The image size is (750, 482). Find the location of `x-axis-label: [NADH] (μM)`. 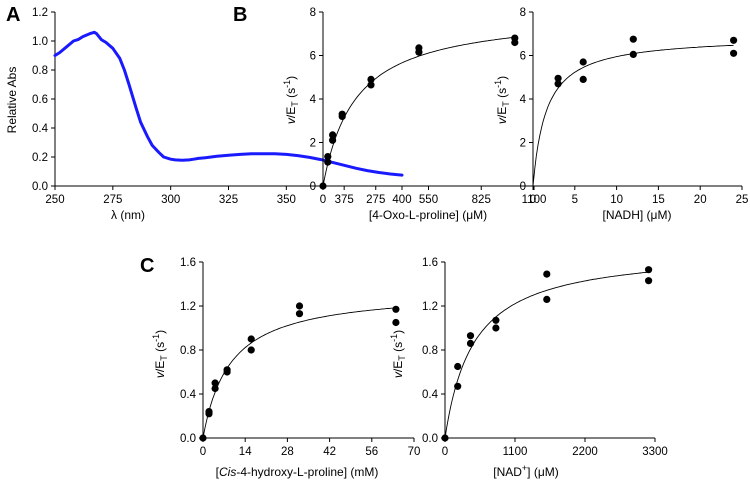

x-axis-label: [NADH] (μM) is located at coordinates (637, 215).